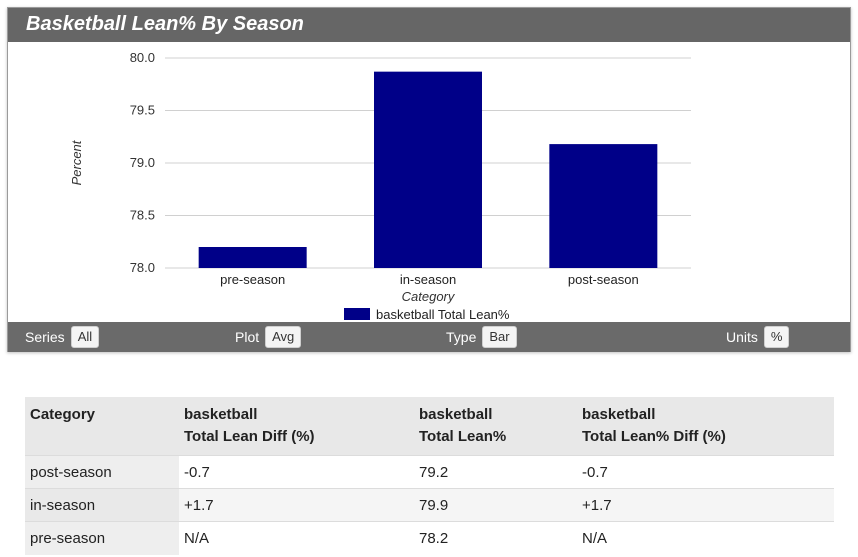 Image resolution: width=858 pixels, height=557 pixels. I want to click on plot-control: Plot Avg, so click(268, 337).